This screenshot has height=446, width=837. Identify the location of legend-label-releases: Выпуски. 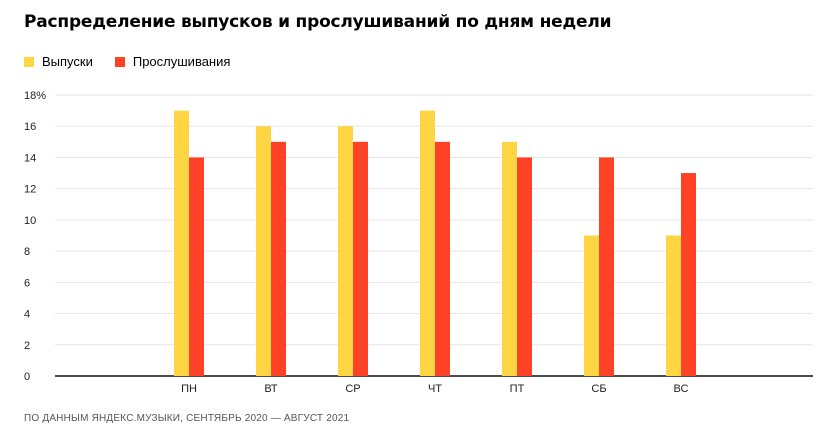
(67, 61).